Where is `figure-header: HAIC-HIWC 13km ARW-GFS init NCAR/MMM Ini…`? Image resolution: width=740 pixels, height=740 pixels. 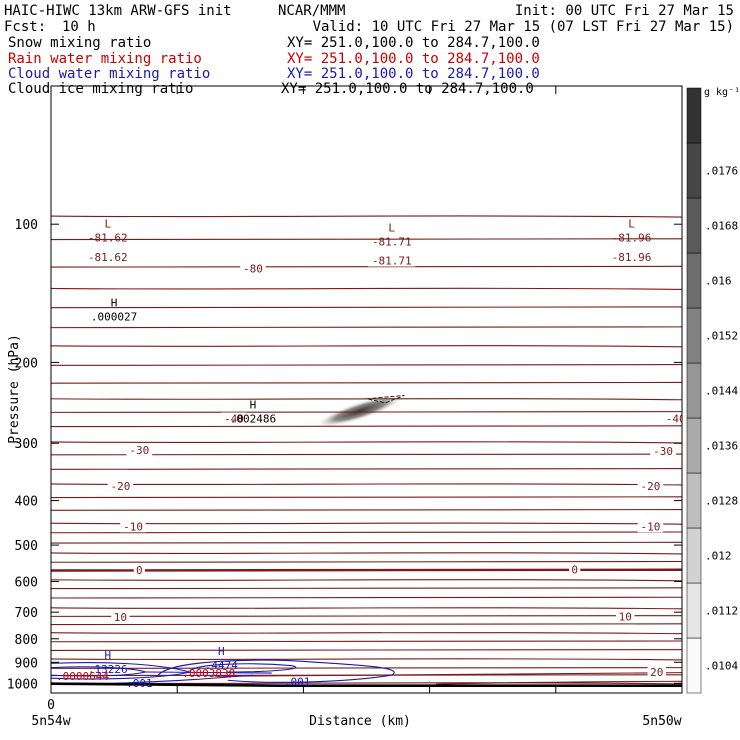
figure-header: HAIC-HIWC 13km ARW-GFS init NCAR/MMM Ini… is located at coordinates (369, 50).